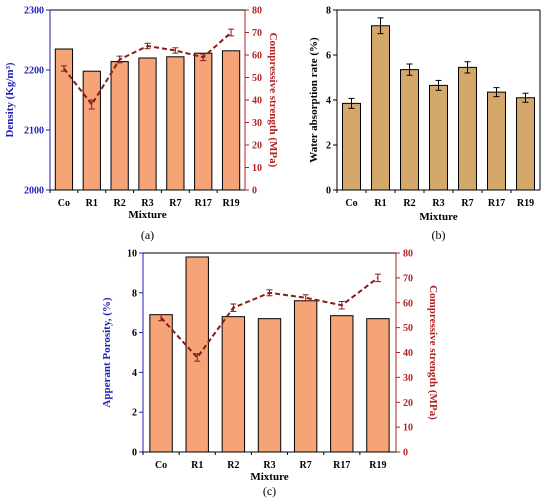 The image size is (550, 503). Describe the element at coordinates (269, 491) in the screenshot. I see `panel-label: (c)` at that location.